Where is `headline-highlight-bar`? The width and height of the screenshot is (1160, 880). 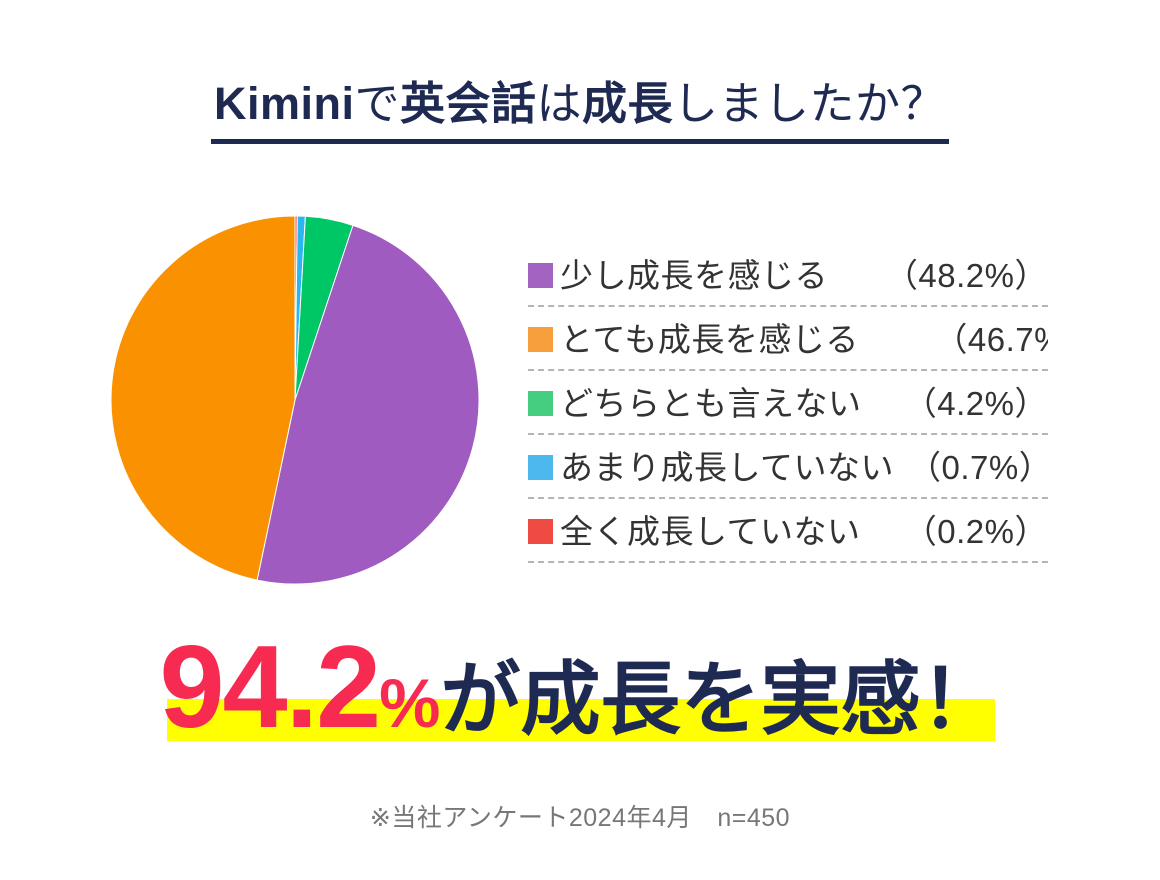 headline-highlight-bar is located at coordinates (581, 720).